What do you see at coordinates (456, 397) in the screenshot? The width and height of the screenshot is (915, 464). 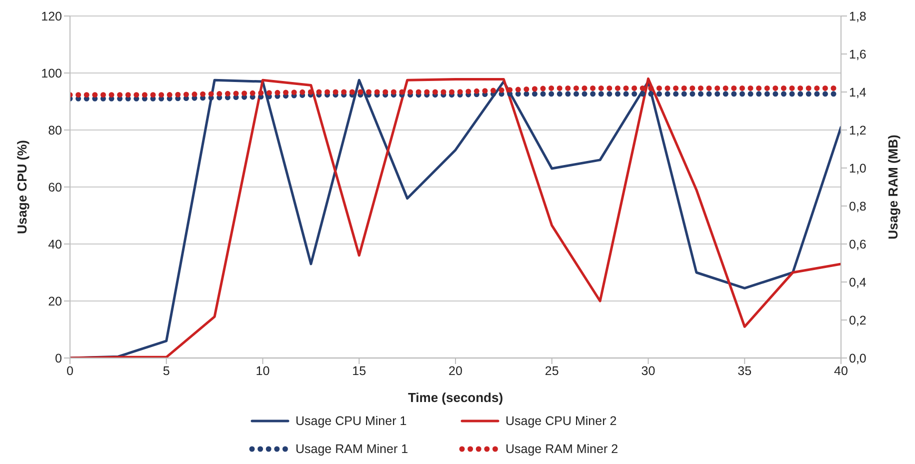 I see `x-axis-title: Time (seconds)` at bounding box center [456, 397].